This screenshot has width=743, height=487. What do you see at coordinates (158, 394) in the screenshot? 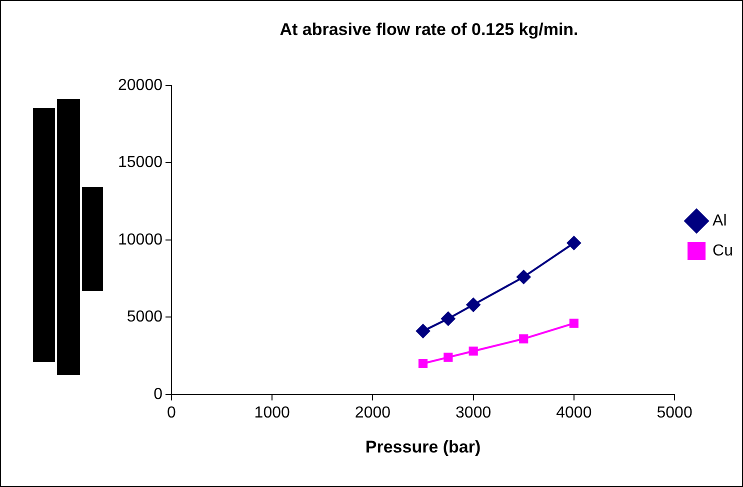
I see `y-tick-label: 0` at bounding box center [158, 394].